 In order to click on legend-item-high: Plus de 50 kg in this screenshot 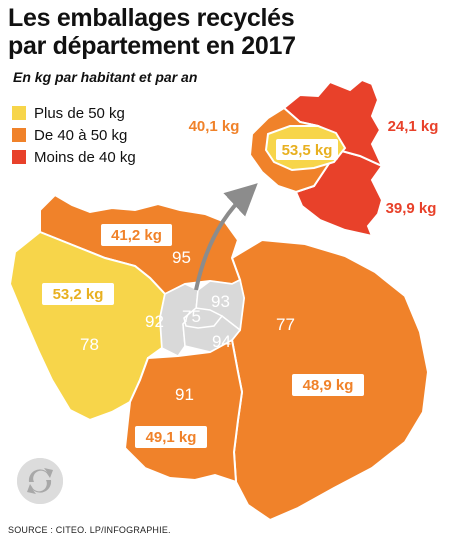, I will do `click(74, 113)`.